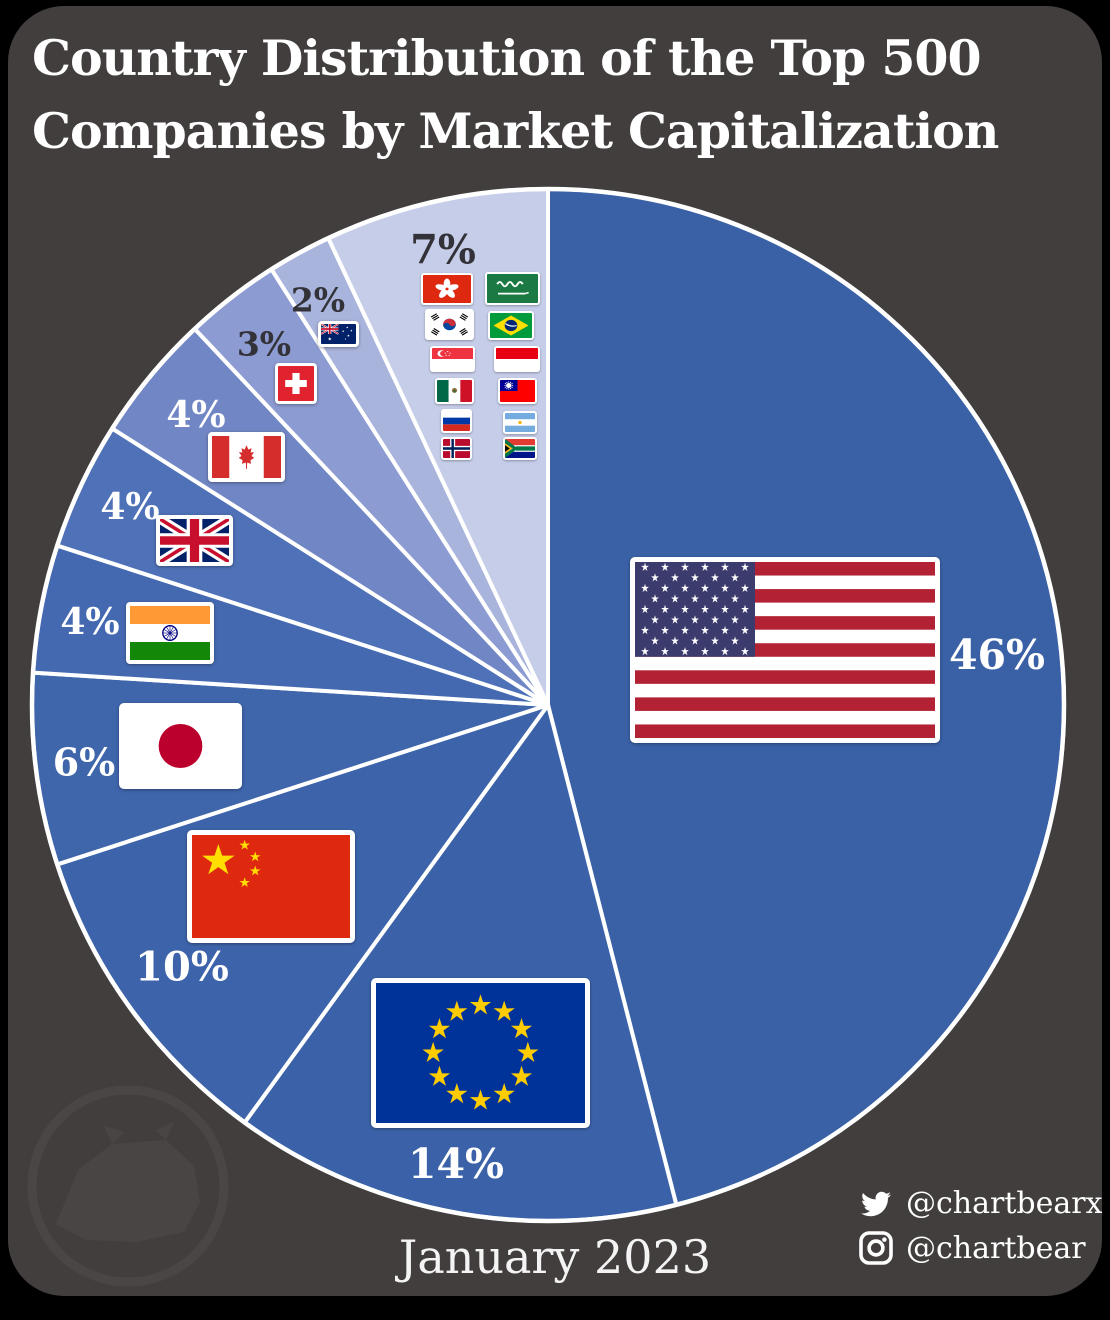  What do you see at coordinates (517, 391) in the screenshot?
I see `taiwan-flag` at bounding box center [517, 391].